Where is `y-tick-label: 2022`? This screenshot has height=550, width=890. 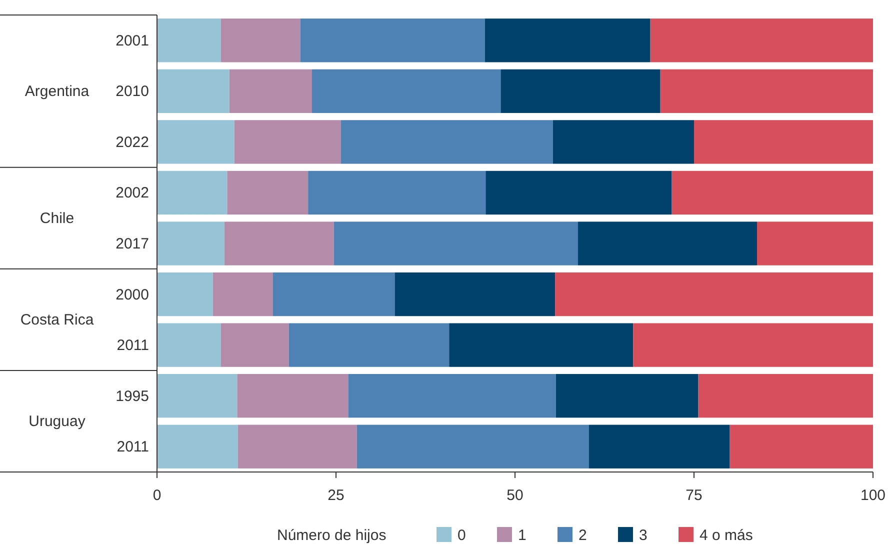 y-tick-label: 2022 is located at coordinates (132, 142).